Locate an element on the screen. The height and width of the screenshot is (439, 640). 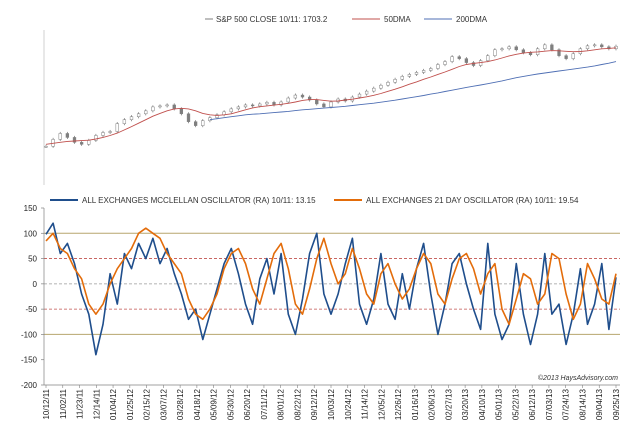
x-date-label: 02/06/13 is located at coordinates (432, 404).